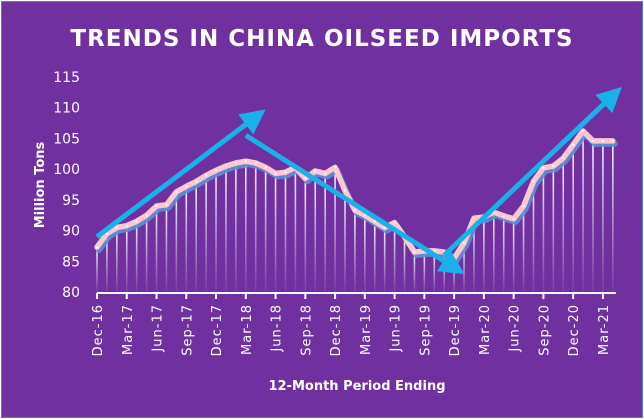 The width and height of the screenshot is (644, 419). What do you see at coordinates (356, 295) in the screenshot?
I see `x-axis` at bounding box center [356, 295].